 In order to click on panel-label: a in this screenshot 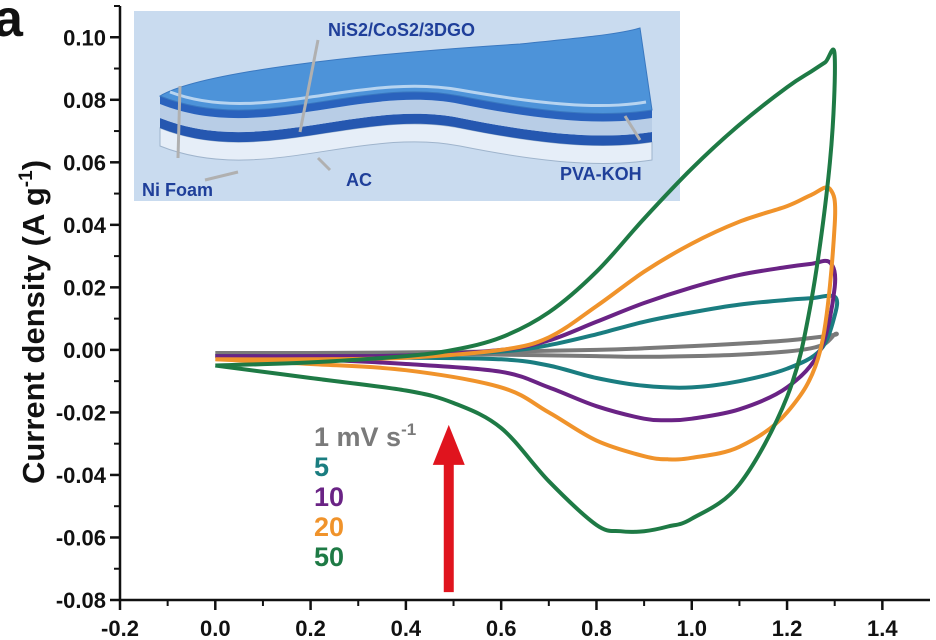, I will do `click(12, 24)`.